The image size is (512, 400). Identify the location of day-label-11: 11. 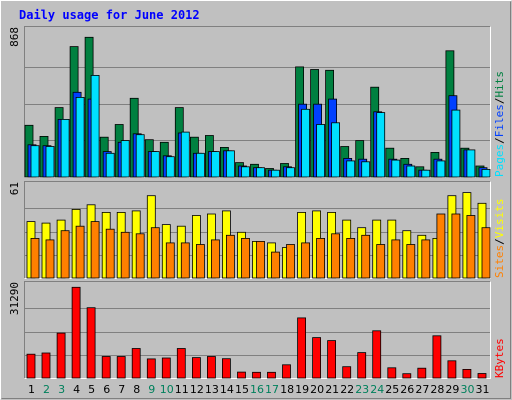
(182, 389).